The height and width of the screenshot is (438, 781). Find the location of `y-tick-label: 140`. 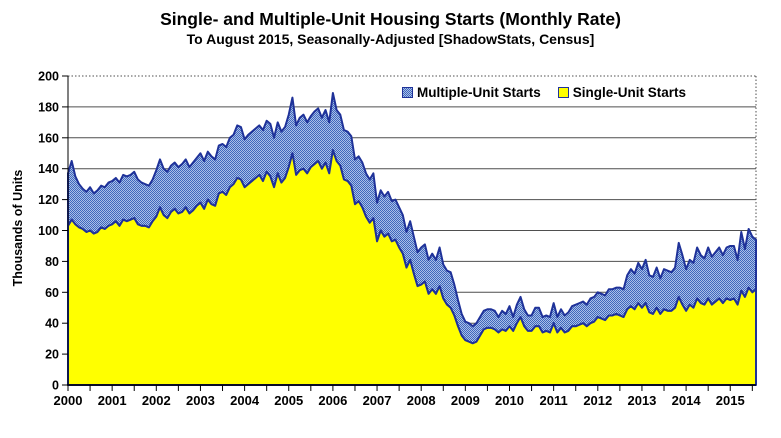

y-tick-label: 140 is located at coordinates (48, 169).